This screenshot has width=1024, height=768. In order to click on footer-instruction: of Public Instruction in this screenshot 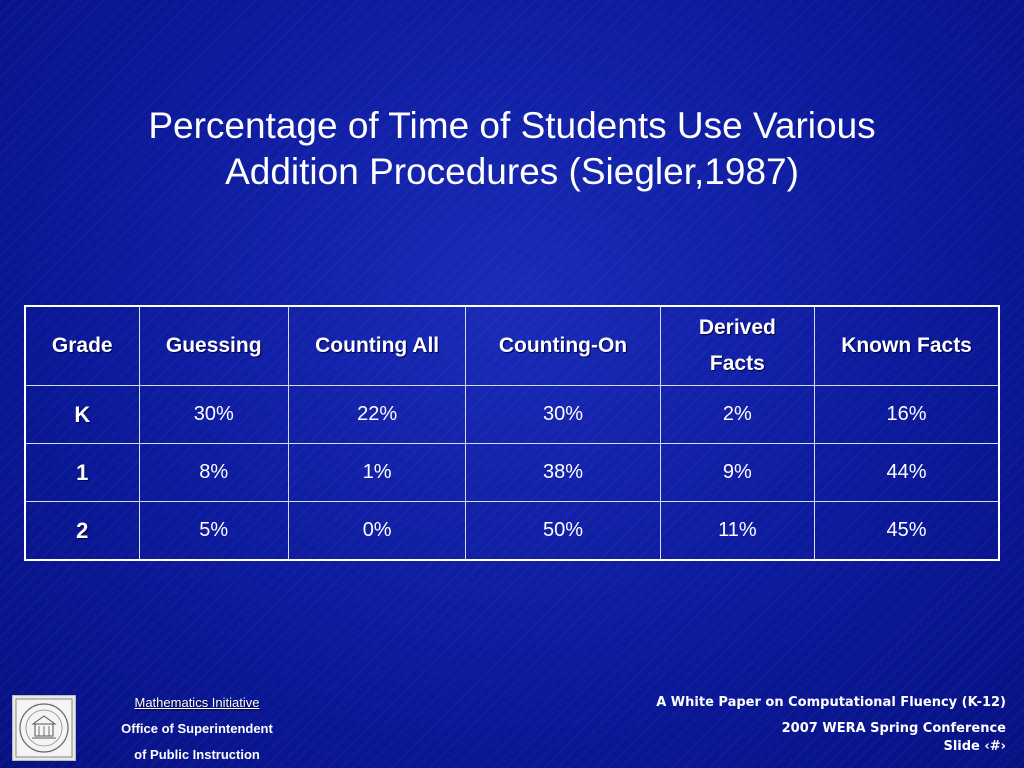, I will do `click(197, 754)`.